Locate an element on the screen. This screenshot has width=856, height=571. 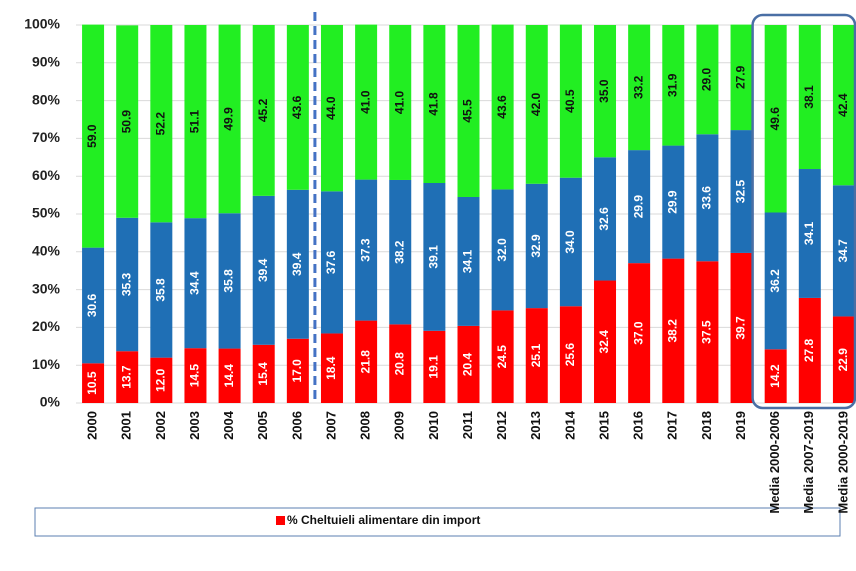
value-label: 41.0 is located at coordinates (399, 102).